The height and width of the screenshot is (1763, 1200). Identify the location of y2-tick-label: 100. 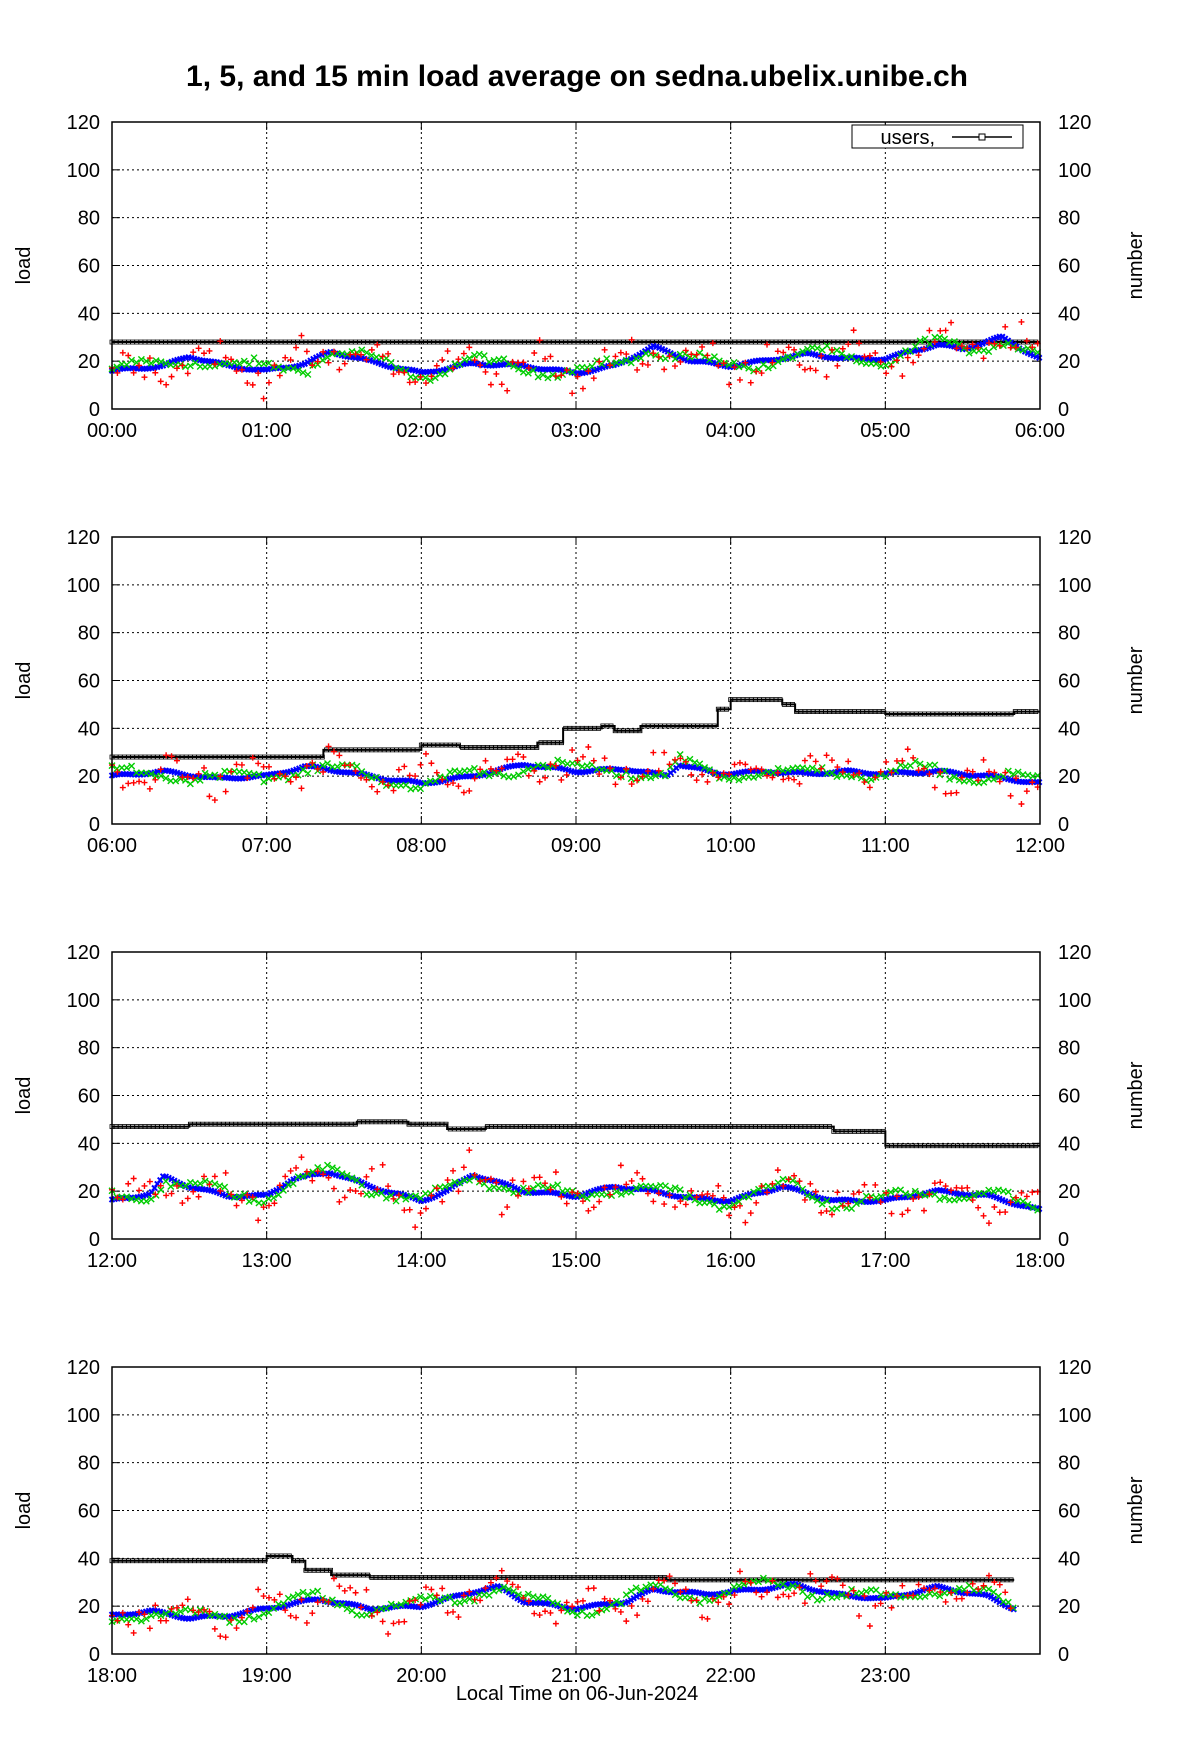
(1074, 171).